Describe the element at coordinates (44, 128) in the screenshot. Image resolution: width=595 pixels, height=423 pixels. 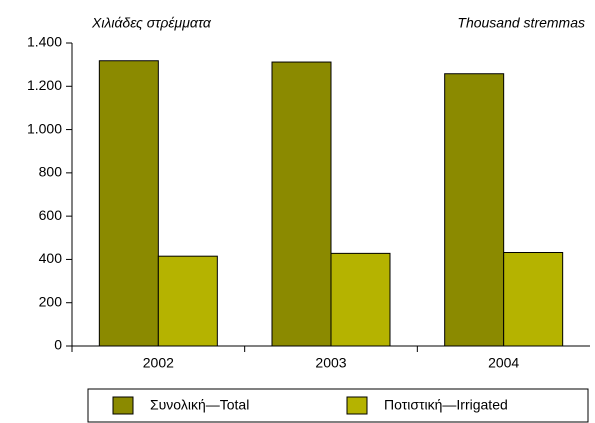
I see `y-tick-label: 1.000` at that location.